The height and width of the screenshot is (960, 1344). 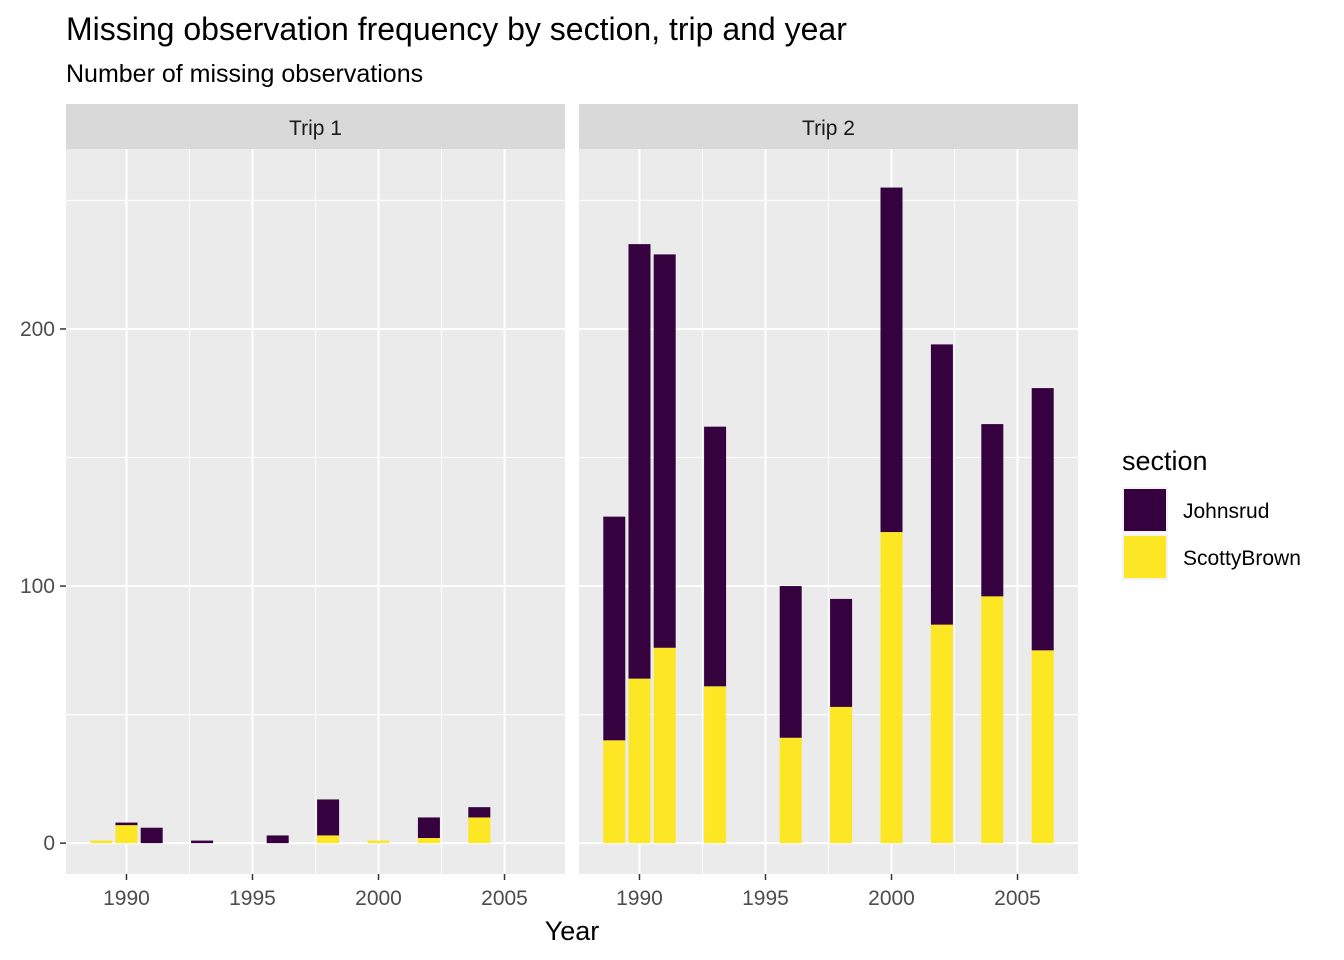 I want to click on y-tick-label: 0, so click(x=49, y=843).